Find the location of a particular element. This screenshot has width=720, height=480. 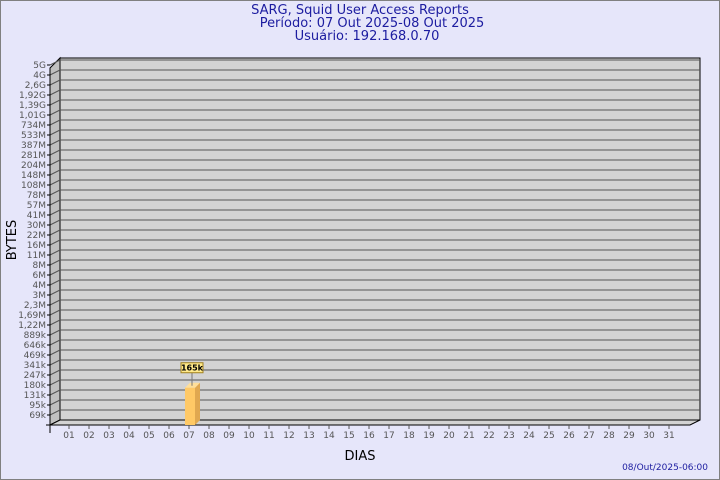

chart-title: SARG, Squid User Access Reports is located at coordinates (360, 10).